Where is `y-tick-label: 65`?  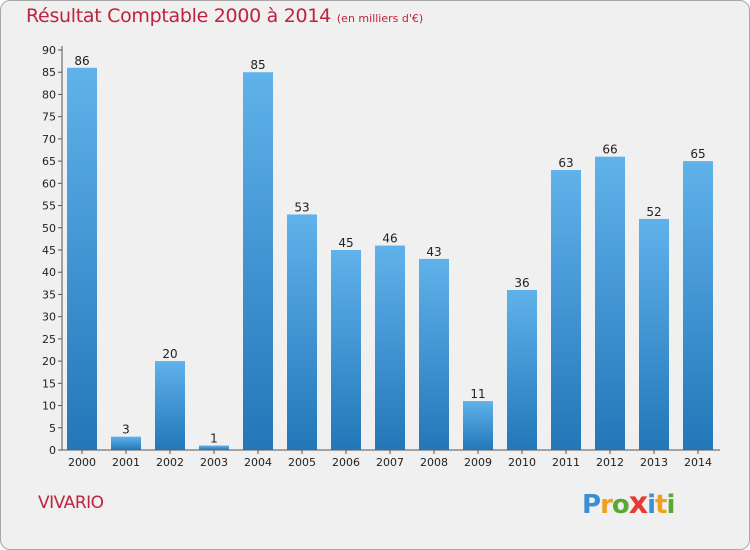
y-tick-label: 65 is located at coordinates (49, 161).